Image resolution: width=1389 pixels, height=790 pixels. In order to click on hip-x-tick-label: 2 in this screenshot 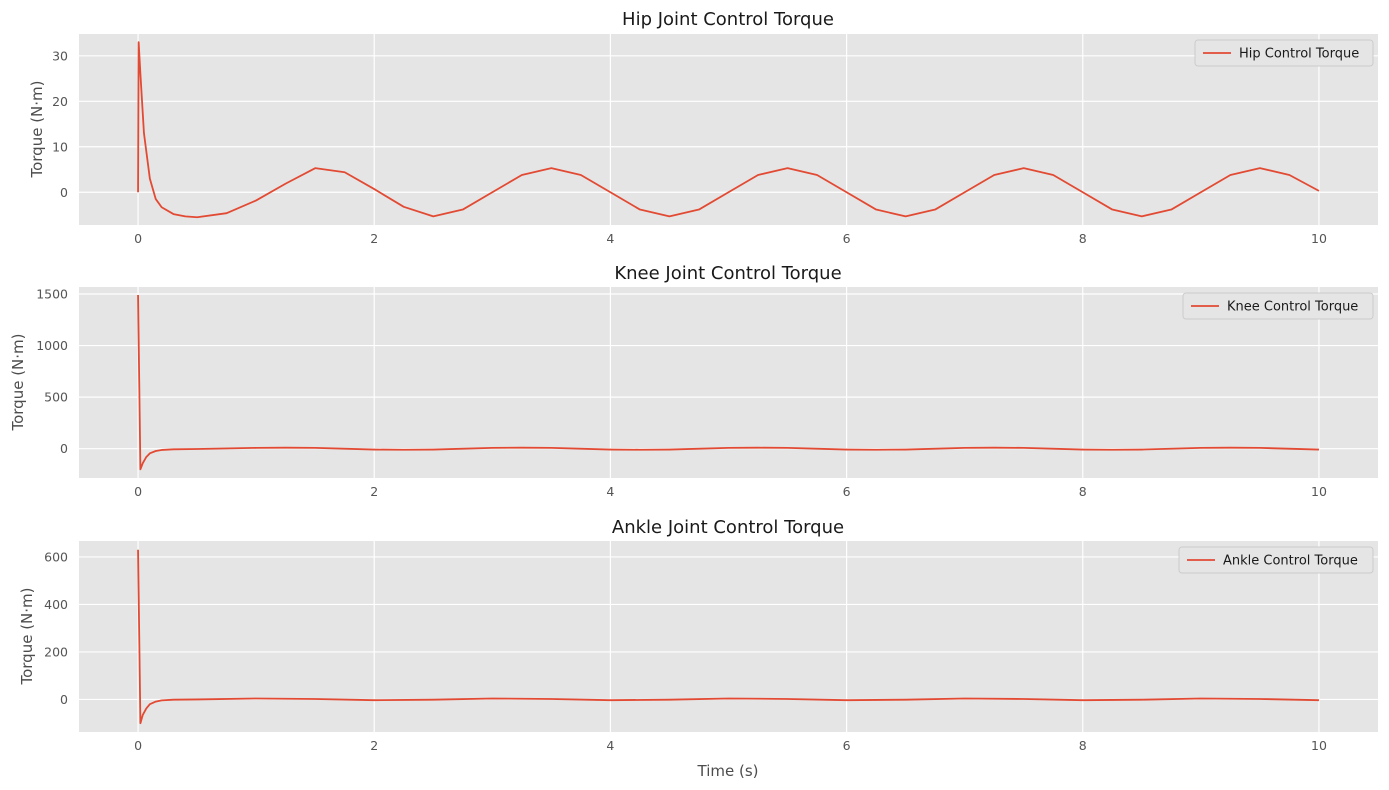, I will do `click(374, 238)`.